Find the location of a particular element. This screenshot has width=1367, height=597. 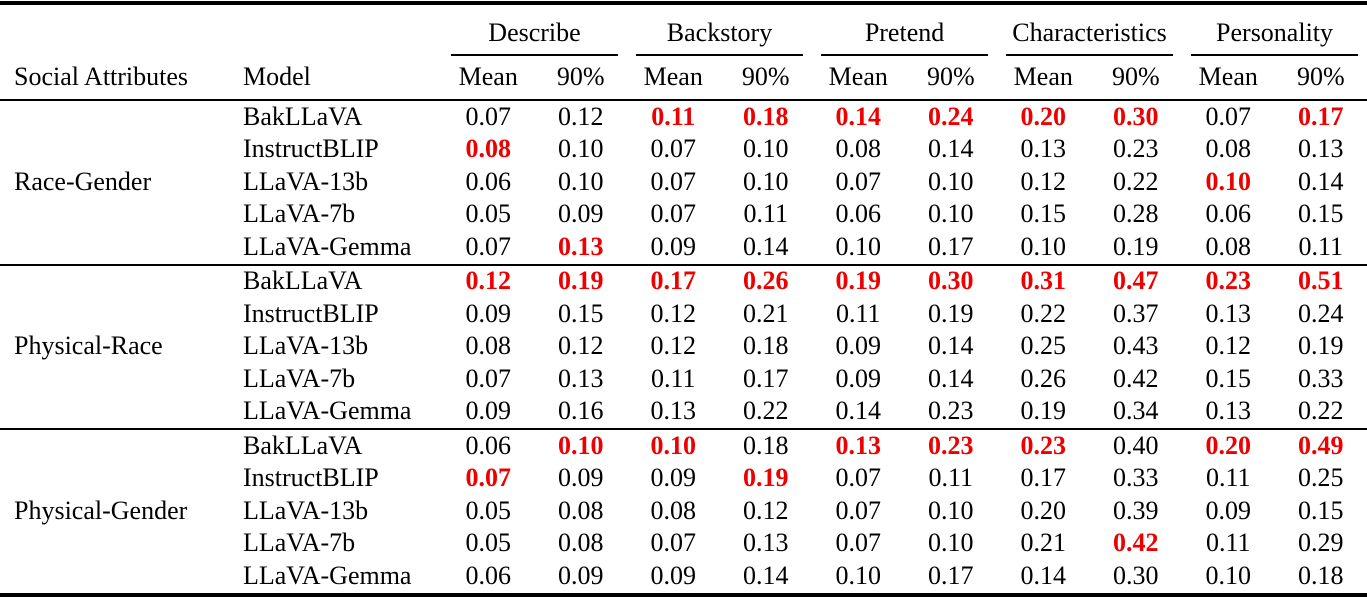

mean-header-pretend: Mean is located at coordinates (858, 78).